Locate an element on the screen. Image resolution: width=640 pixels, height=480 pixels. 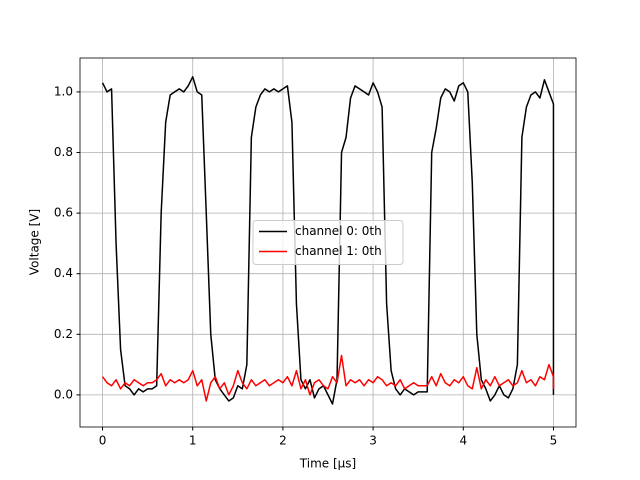
y-tick-label: 0.6 is located at coordinates (63, 213).